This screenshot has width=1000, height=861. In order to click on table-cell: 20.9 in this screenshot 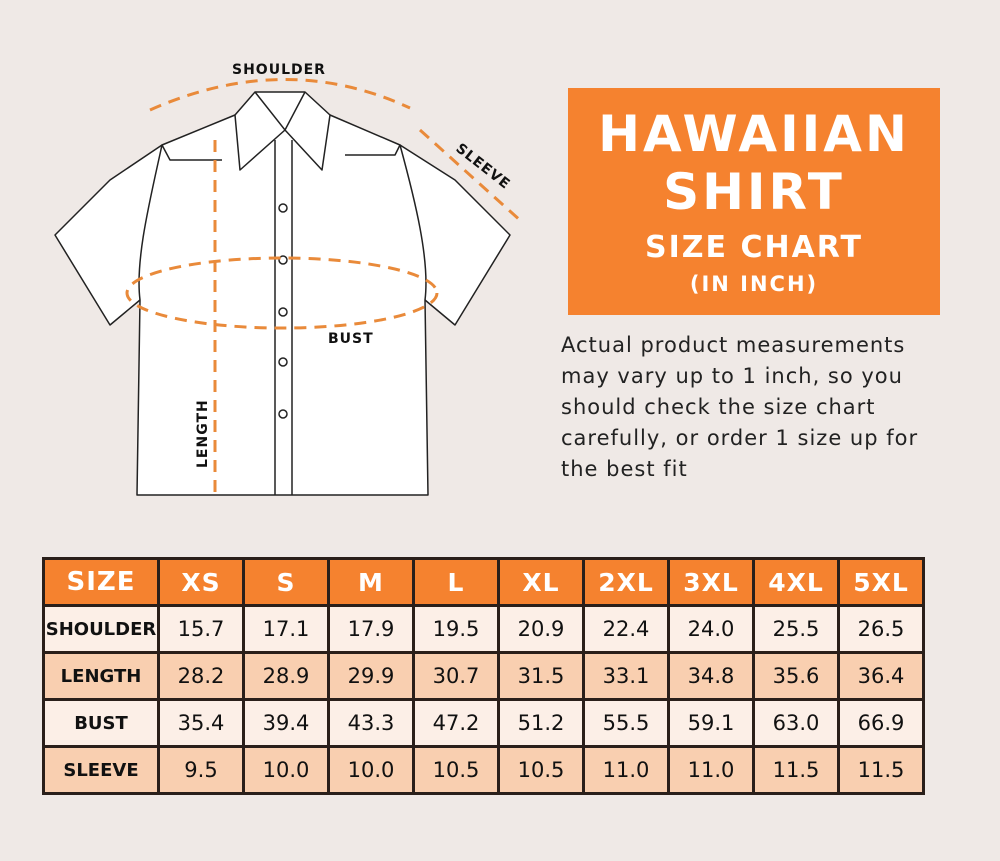, I will do `click(541, 629)`.